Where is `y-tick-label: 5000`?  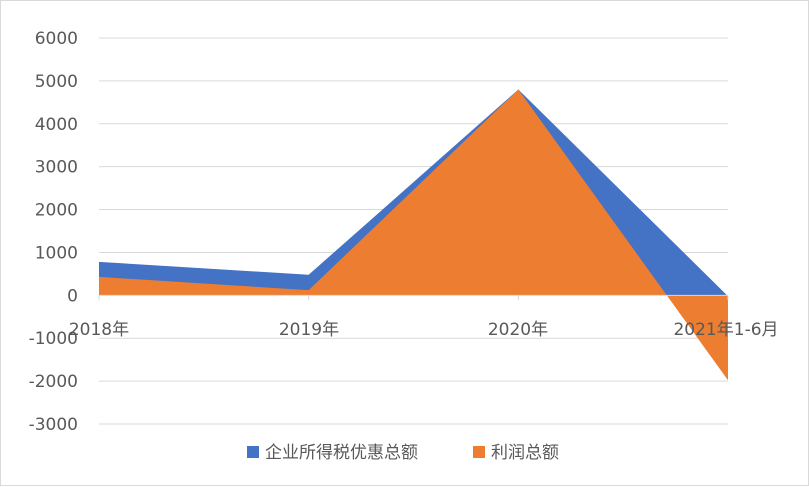
y-tick-label: 5000 is located at coordinates (56, 82).